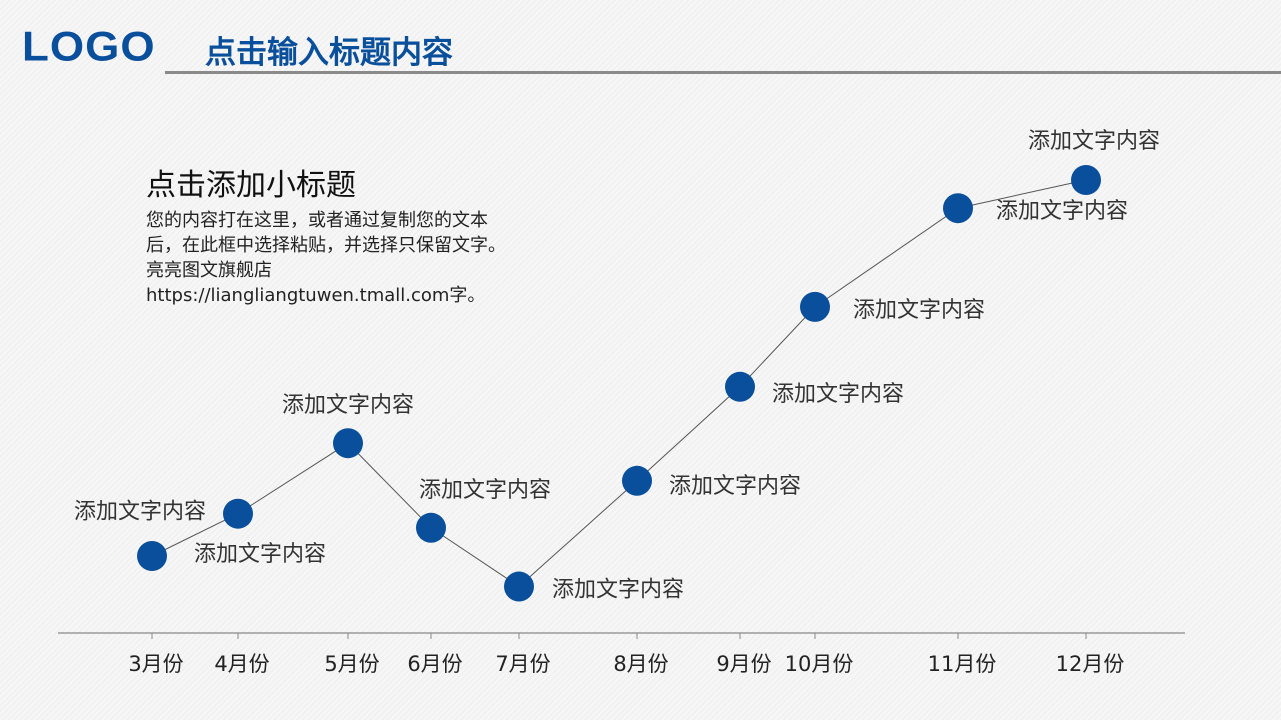 Image resolution: width=1281 pixels, height=720 pixels. I want to click on x-tick-label: 11月份, so click(962, 664).